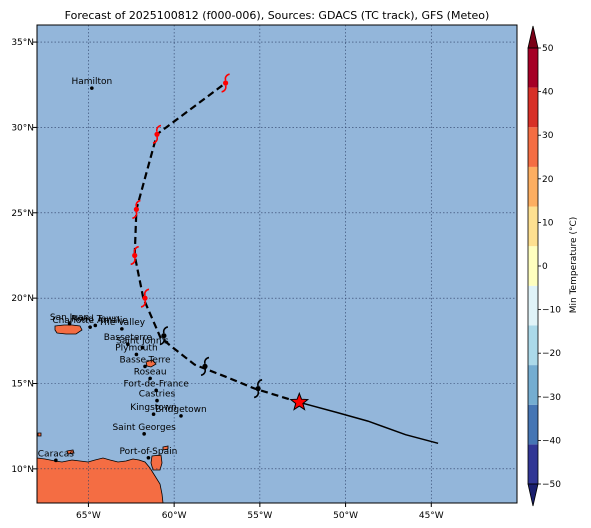 The height and width of the screenshot is (528, 591). Describe the element at coordinates (431, 516) in the screenshot. I see `lon-tick-label: 45°W` at that location.